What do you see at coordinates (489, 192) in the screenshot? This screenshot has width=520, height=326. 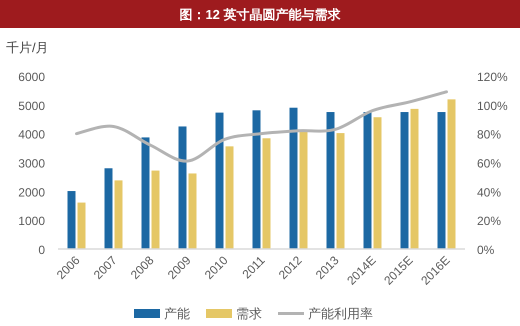 I see `y2-tick-label: 40%` at bounding box center [489, 192].